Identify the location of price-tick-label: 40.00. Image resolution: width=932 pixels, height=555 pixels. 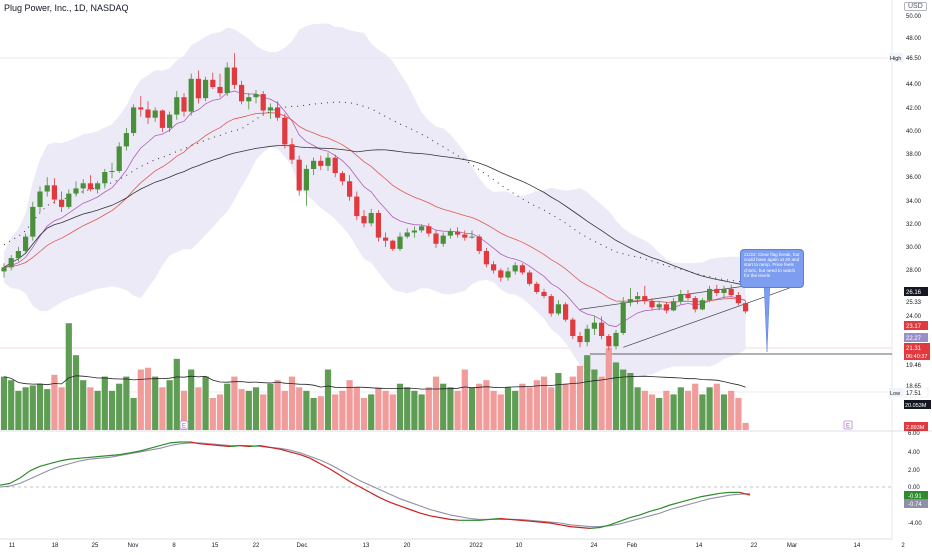
(914, 132).